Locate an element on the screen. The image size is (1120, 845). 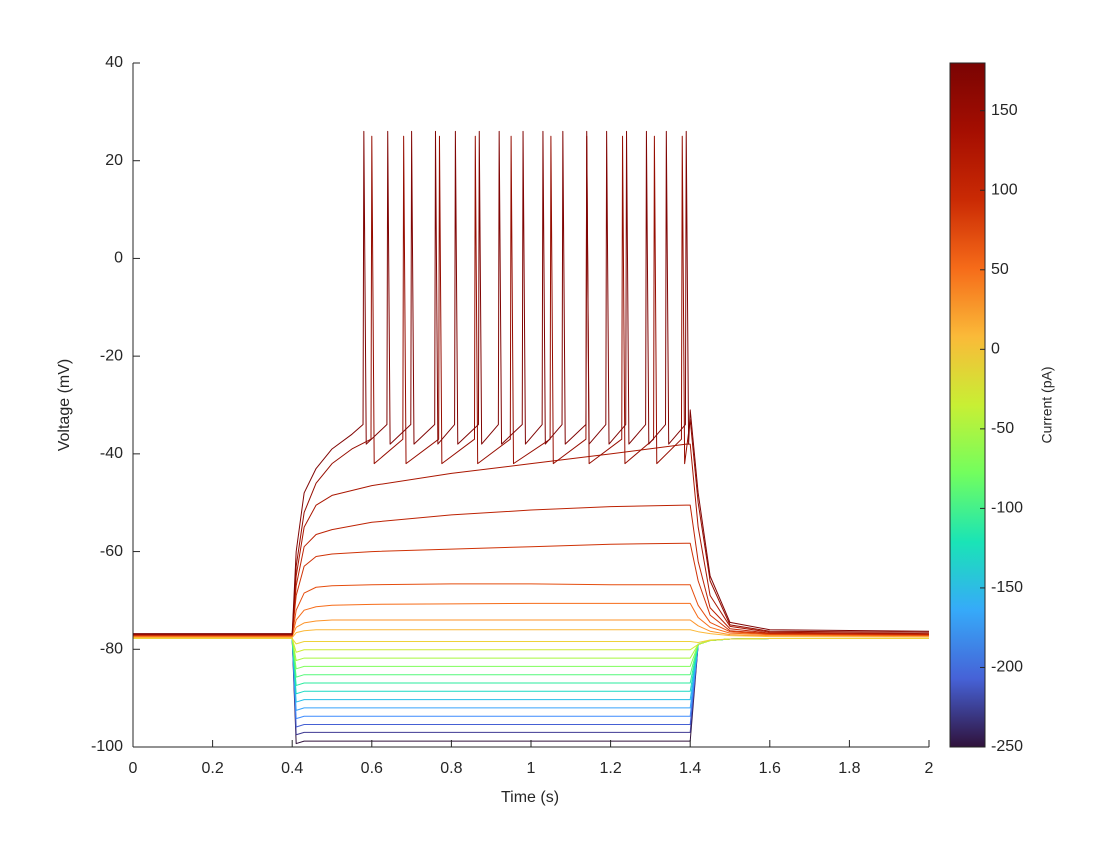
colorbar-tick-label: -100 is located at coordinates (1007, 508).